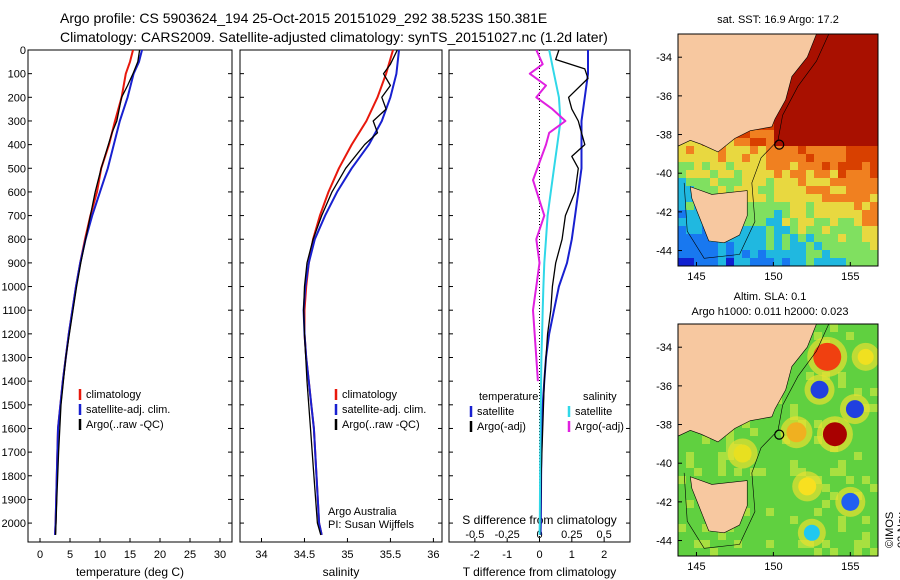  Describe the element at coordinates (664, 174) in the screenshot. I see `lat-tick-label: -40` at that location.